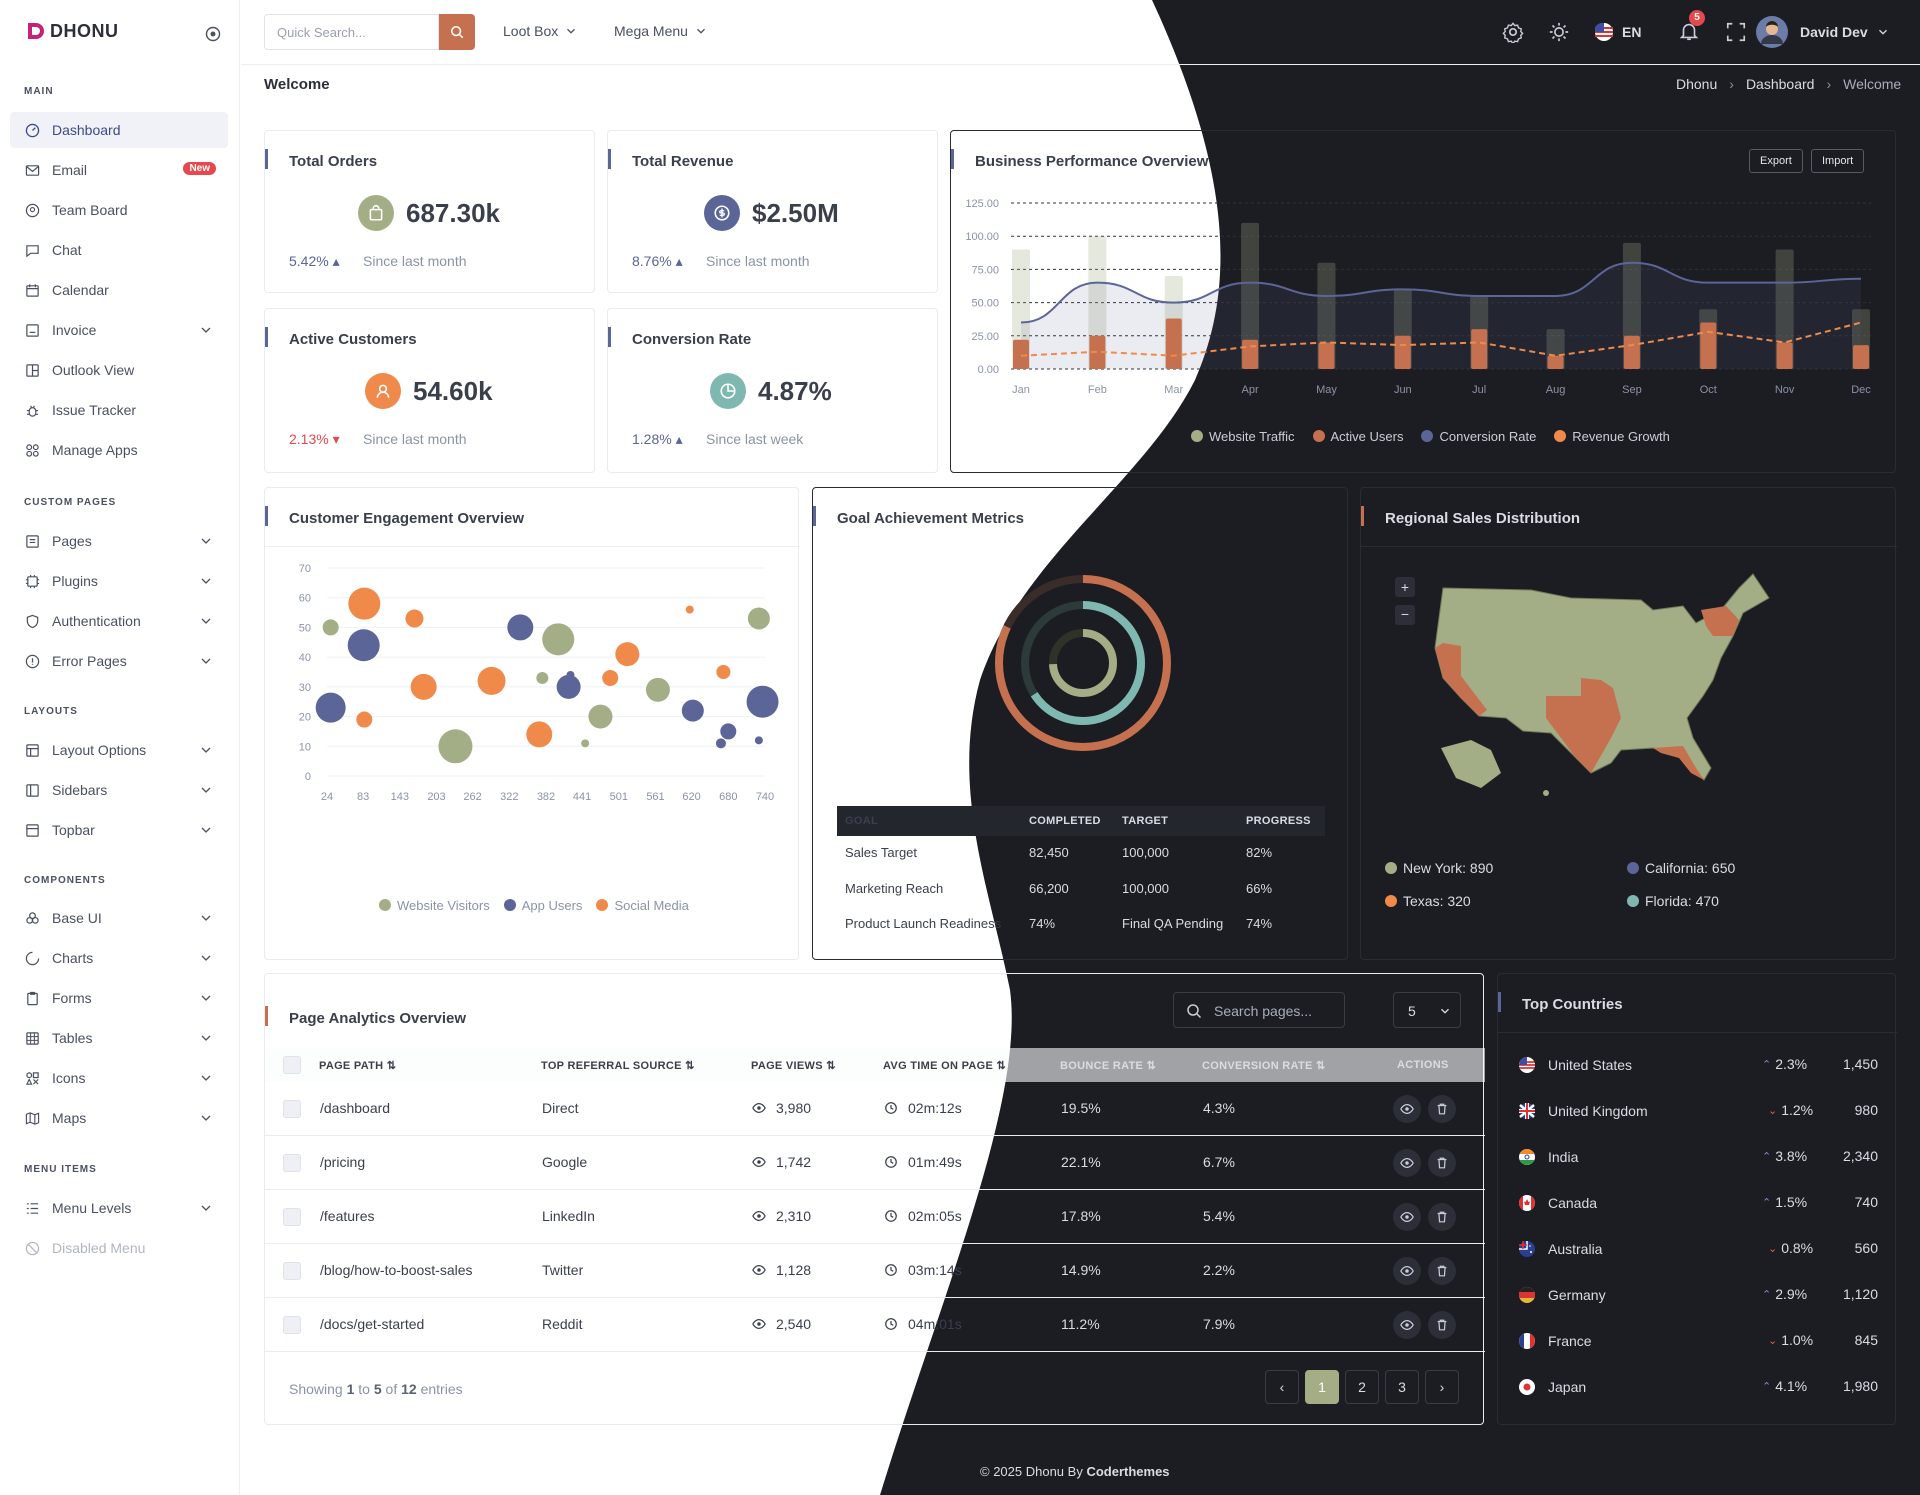  I want to click on mega-menu: Mega Menu, so click(661, 31).